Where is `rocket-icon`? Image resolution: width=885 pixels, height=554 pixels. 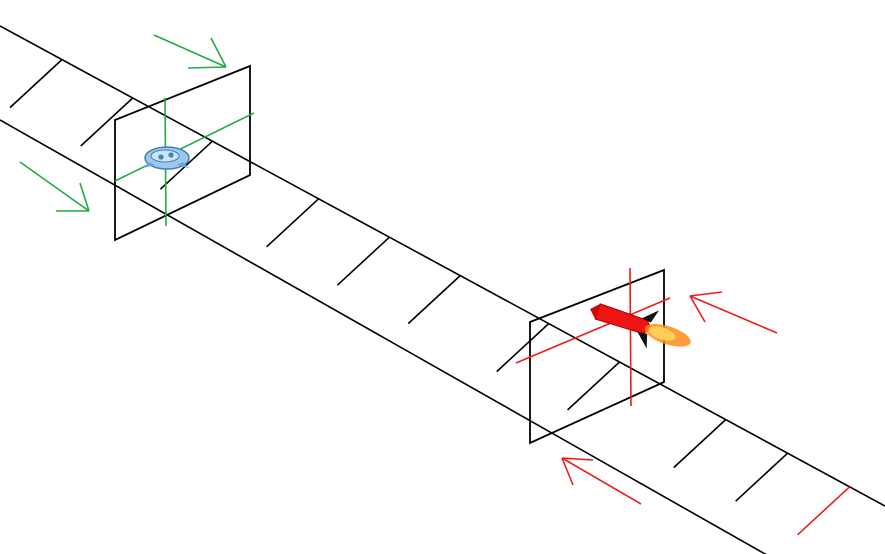 rocket-icon is located at coordinates (640, 326).